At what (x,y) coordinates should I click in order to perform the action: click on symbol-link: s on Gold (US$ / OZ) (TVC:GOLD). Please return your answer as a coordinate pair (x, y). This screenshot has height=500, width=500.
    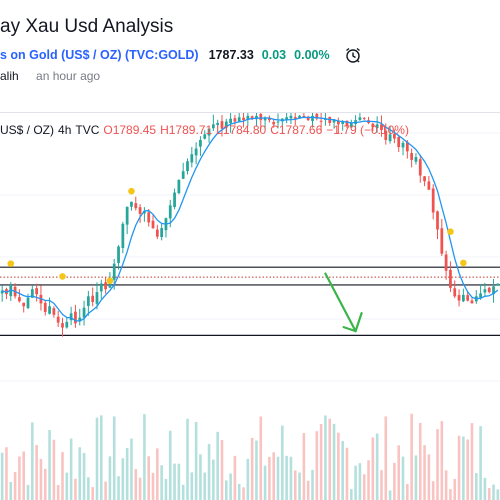
    Looking at the image, I should click on (99, 55).